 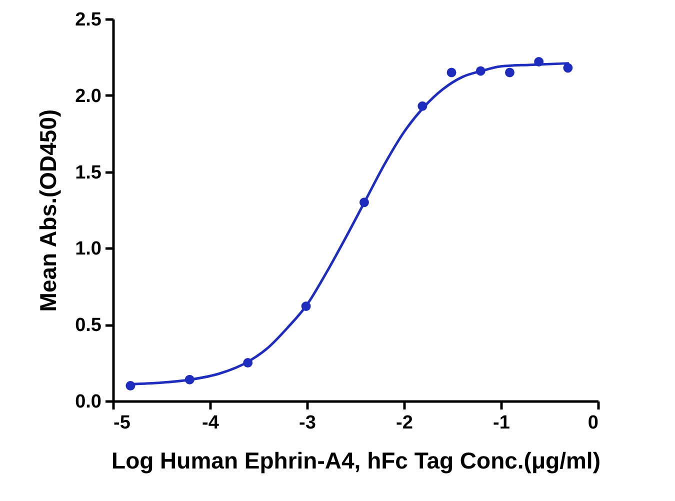 What do you see at coordinates (88, 249) in the screenshot?
I see `y-tick-label: 1.0` at bounding box center [88, 249].